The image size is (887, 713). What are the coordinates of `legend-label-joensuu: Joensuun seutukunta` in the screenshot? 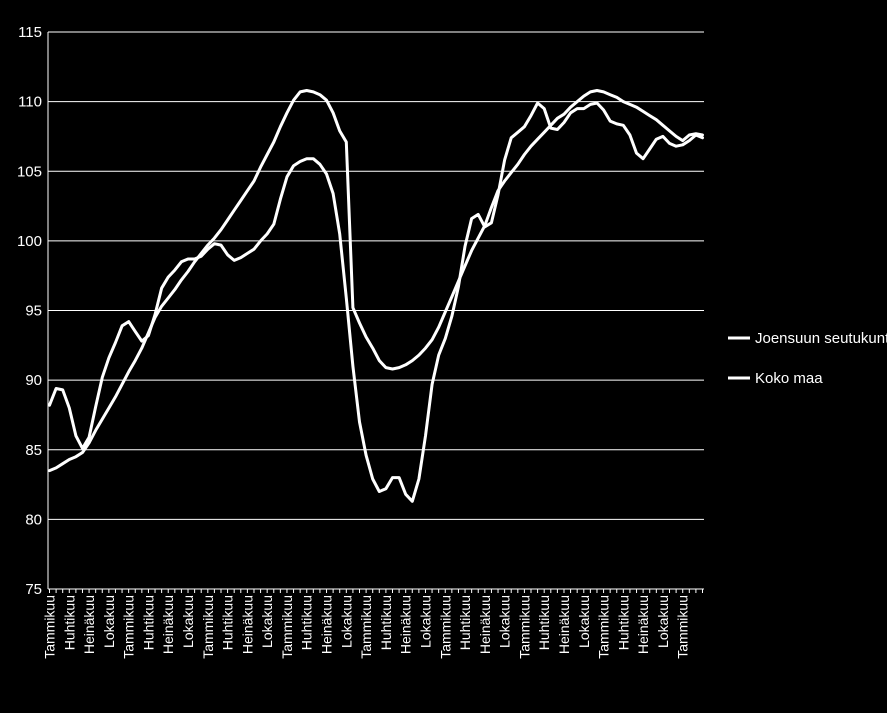 It's located at (821, 338).